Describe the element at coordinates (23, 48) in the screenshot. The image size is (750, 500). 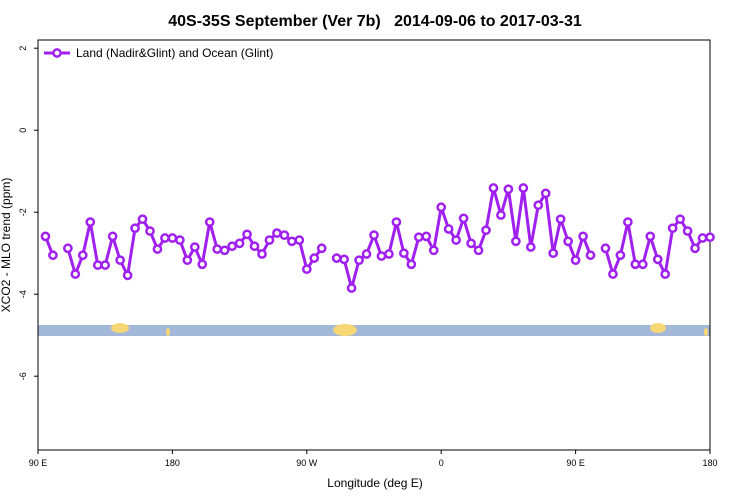
I see `y-tick-label: 2` at that location.